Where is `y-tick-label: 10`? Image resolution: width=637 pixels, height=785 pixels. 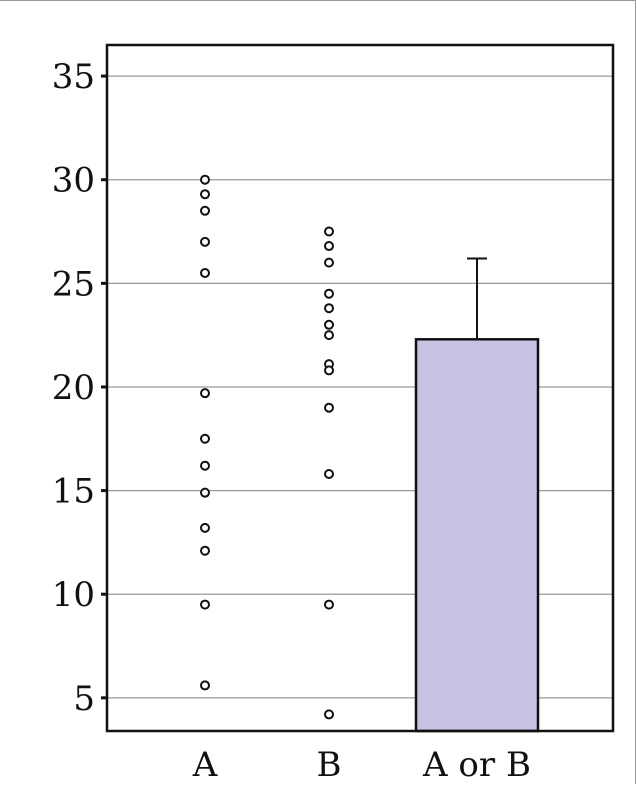
y-tick-label: 10 is located at coordinates (73, 595).